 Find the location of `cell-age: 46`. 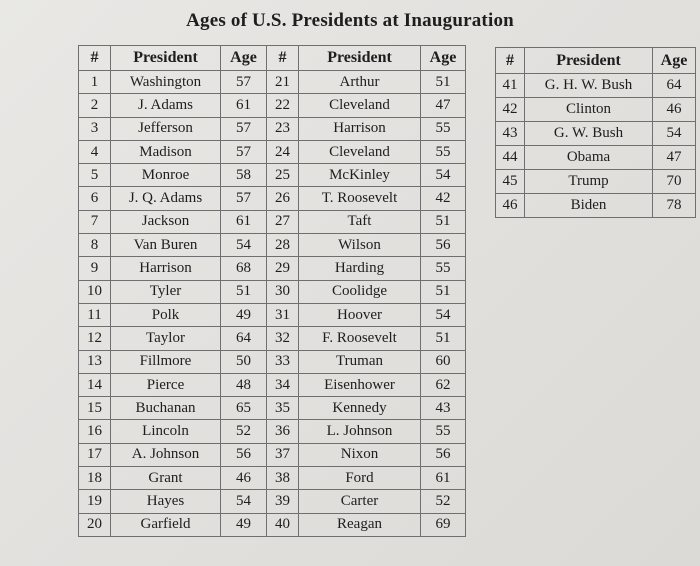

cell-age: 46 is located at coordinates (674, 109).